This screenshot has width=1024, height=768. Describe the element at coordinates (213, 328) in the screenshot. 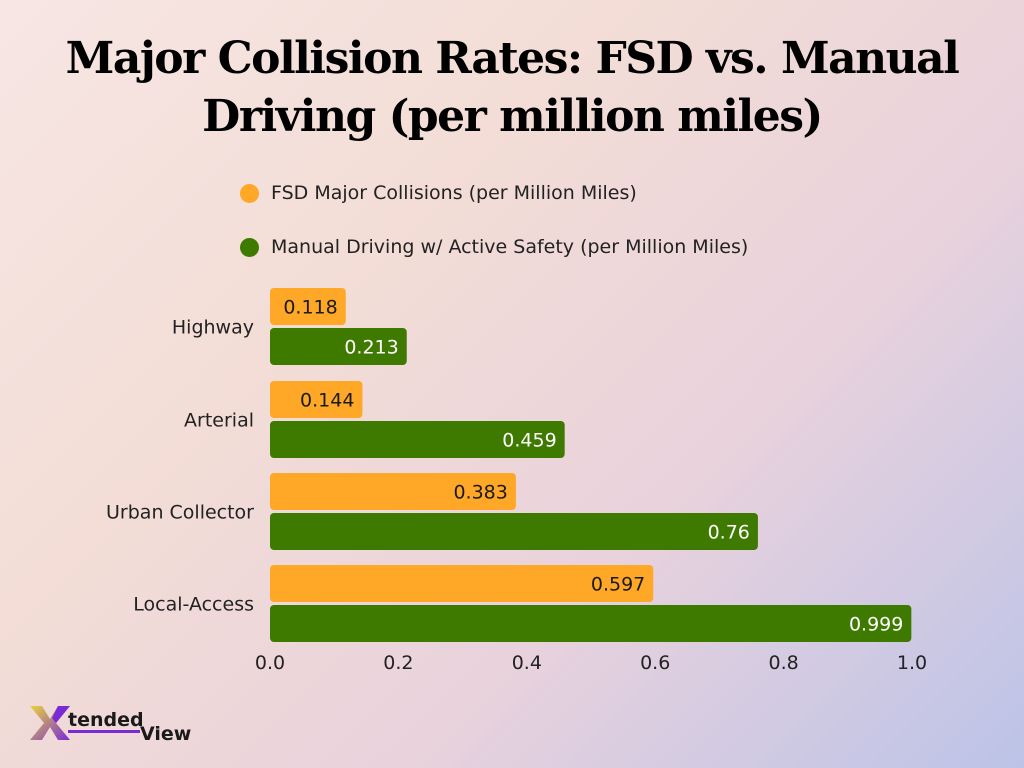

I see `category-label-highway: Highway` at that location.